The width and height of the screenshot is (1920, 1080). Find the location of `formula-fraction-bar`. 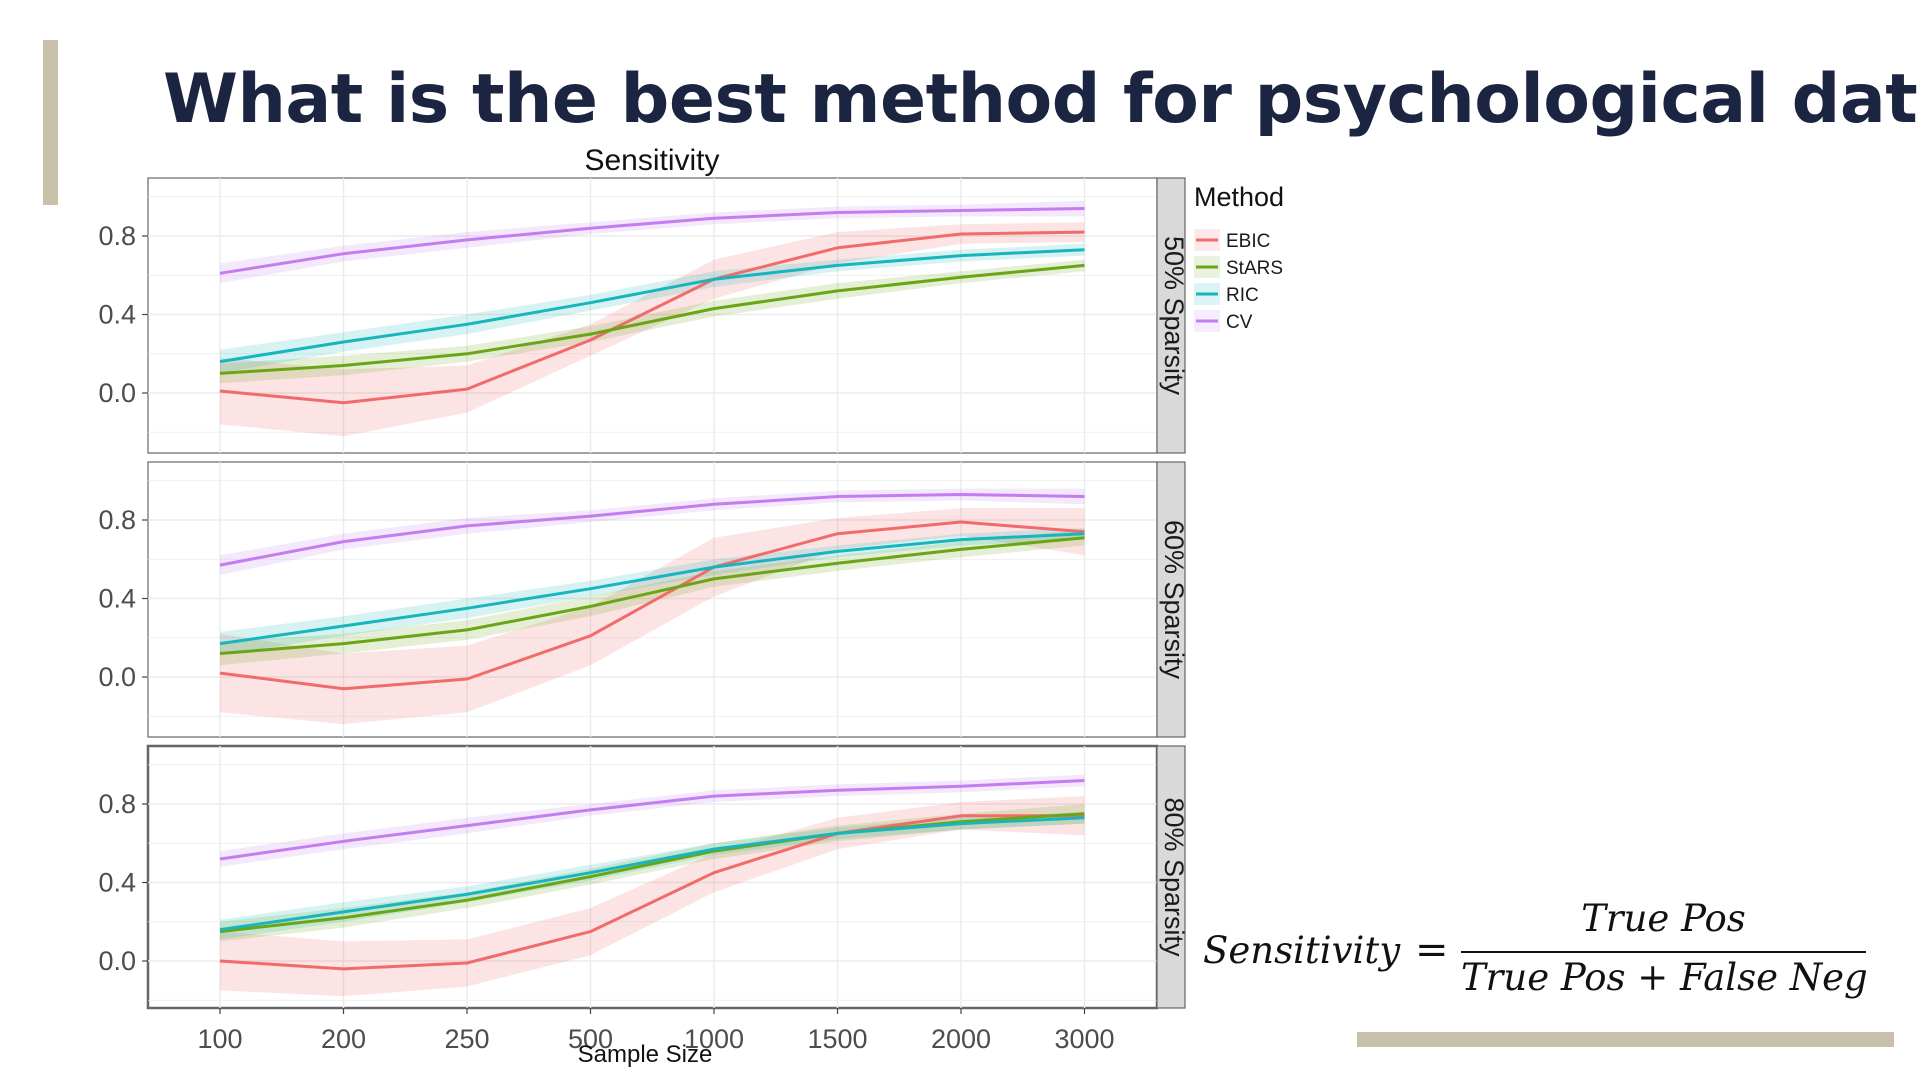

formula-fraction-bar is located at coordinates (1663, 952).